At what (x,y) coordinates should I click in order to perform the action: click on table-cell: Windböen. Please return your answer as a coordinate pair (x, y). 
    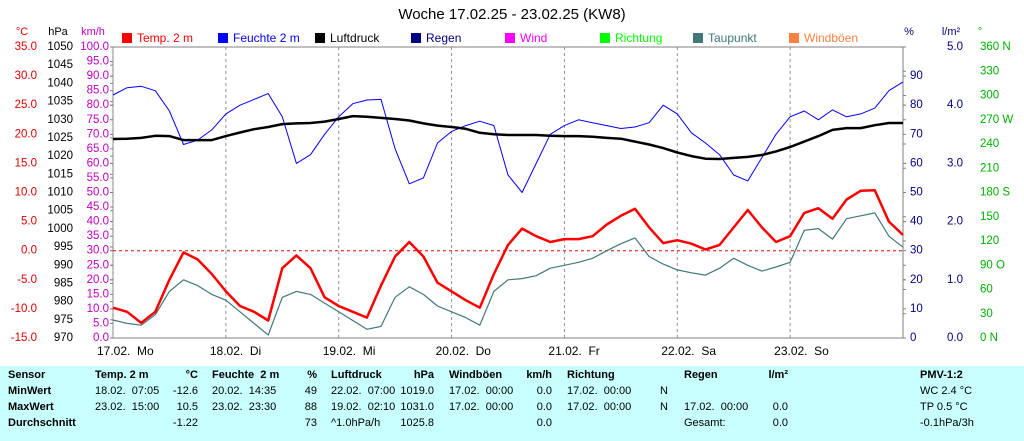
    Looking at the image, I should click on (476, 375).